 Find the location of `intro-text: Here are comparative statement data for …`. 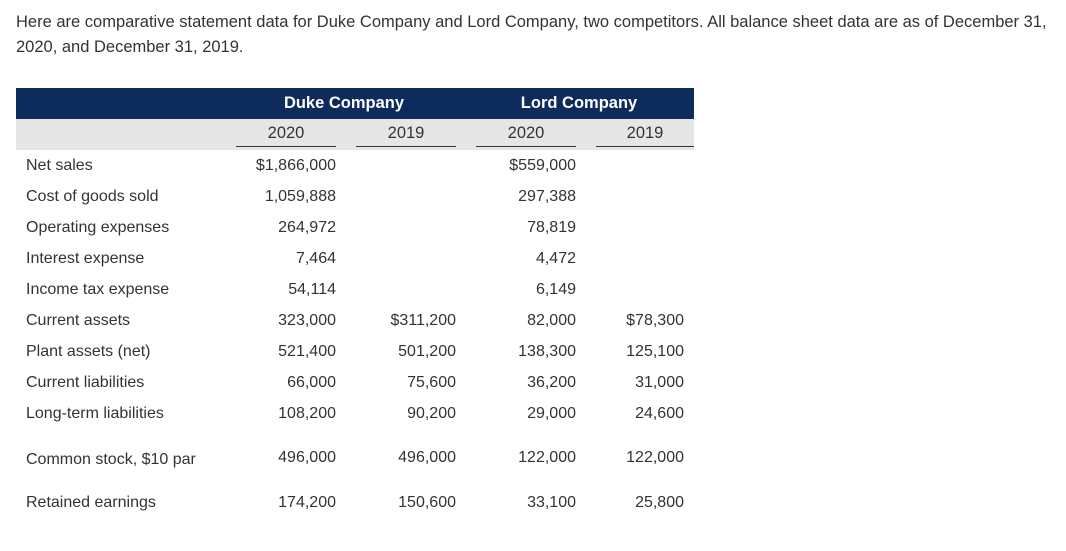

intro-text: Here are comparative statement data for … is located at coordinates (531, 34).